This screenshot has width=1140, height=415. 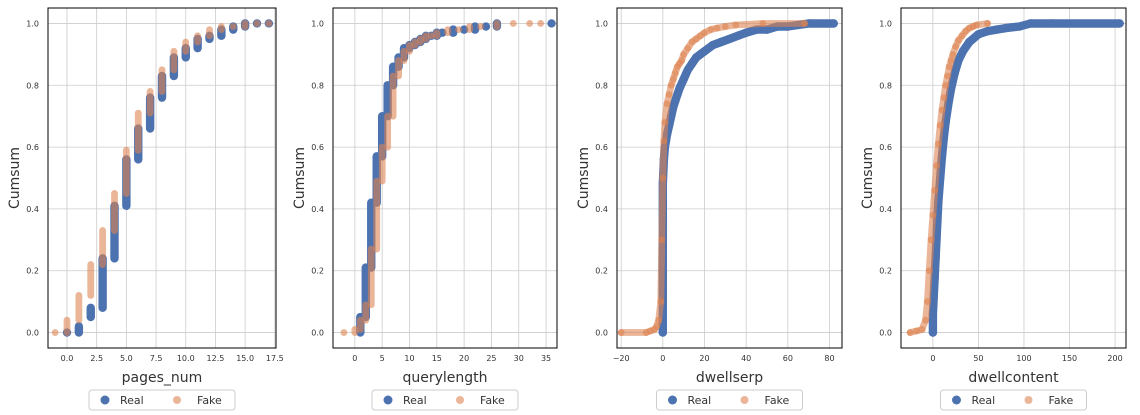 I want to click on x-tick-label: 80, so click(x=829, y=358).